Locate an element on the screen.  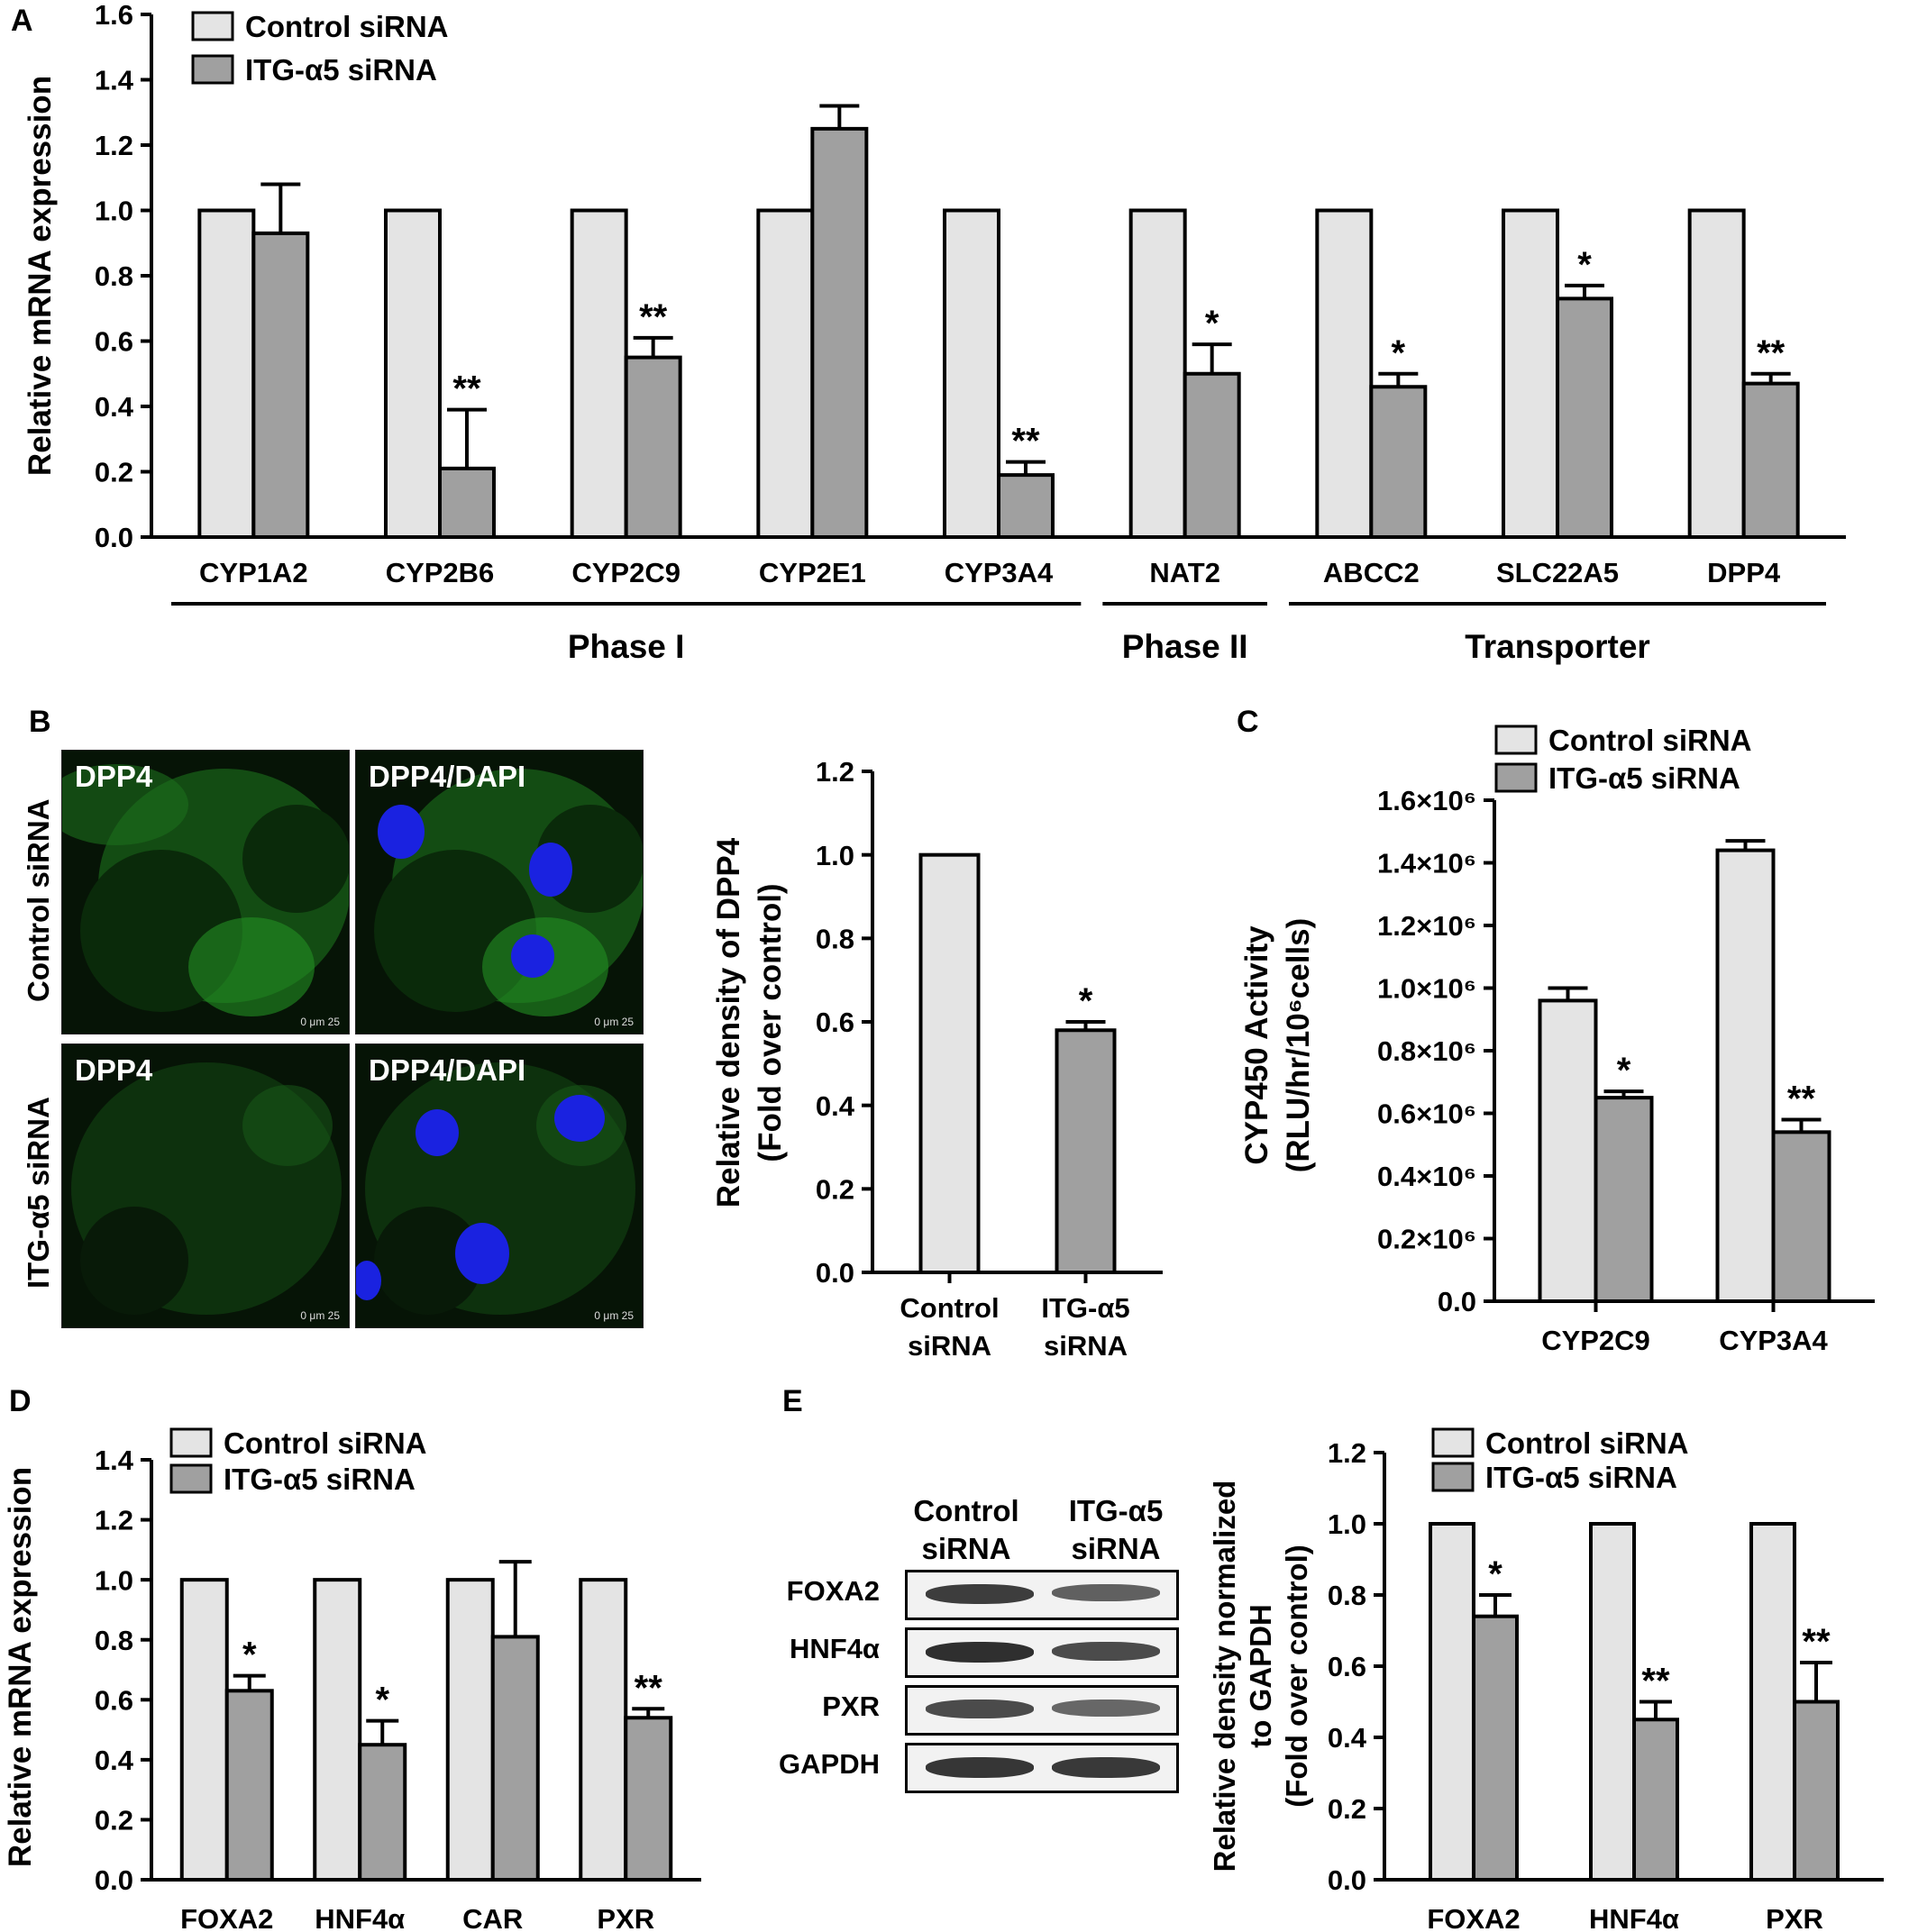
group-label: Phase I is located at coordinates (626, 646).